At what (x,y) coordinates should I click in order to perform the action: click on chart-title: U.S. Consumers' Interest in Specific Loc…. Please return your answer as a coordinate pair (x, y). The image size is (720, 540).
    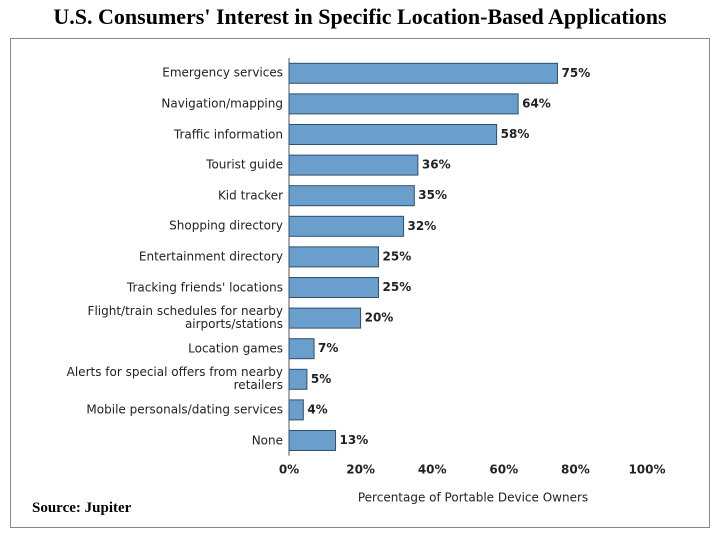
    Looking at the image, I should click on (360, 16).